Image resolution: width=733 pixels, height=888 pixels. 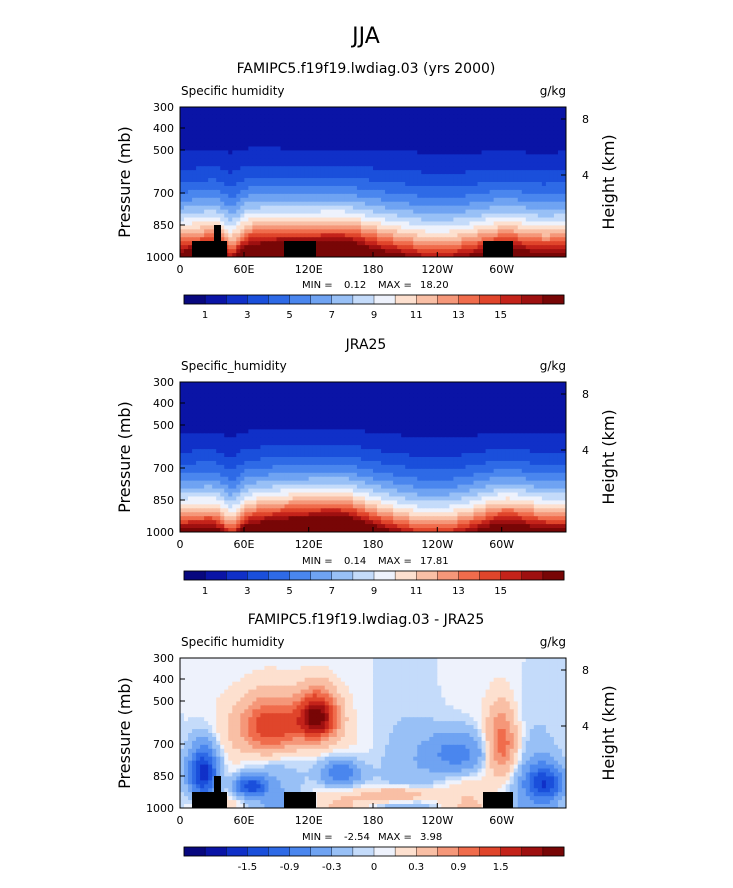 What do you see at coordinates (355, 285) in the screenshot?
I see `min-value: 0.12` at bounding box center [355, 285].